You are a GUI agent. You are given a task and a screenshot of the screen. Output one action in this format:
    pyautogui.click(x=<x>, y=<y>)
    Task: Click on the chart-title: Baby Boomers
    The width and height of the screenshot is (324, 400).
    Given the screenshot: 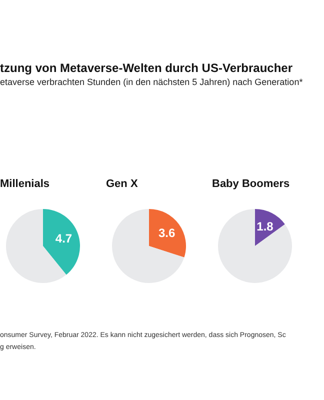 What is the action you would take?
    pyautogui.click(x=251, y=184)
    